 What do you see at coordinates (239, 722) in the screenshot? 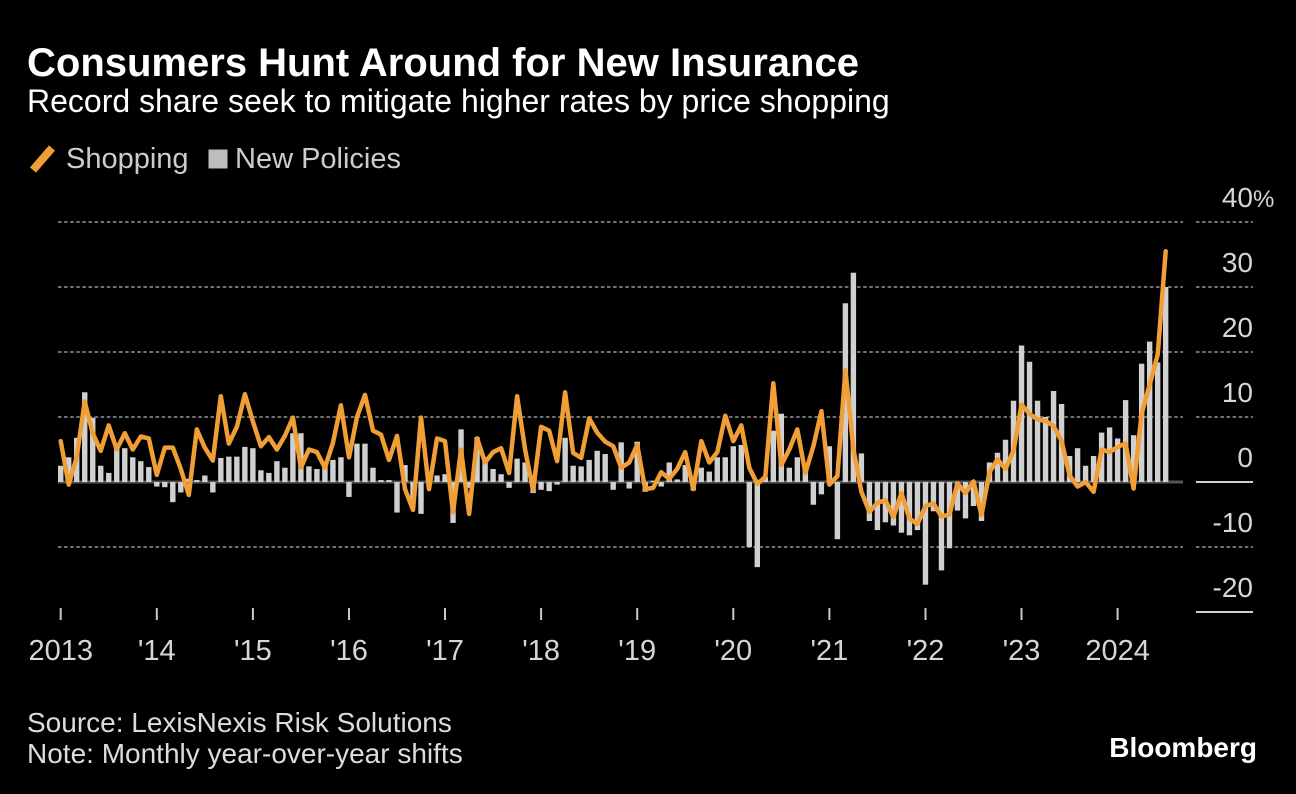
I see `svg-text:Source: LexisNexis Risk Soluti: Source: LexisNexis Risk Solutions` at bounding box center [239, 722].